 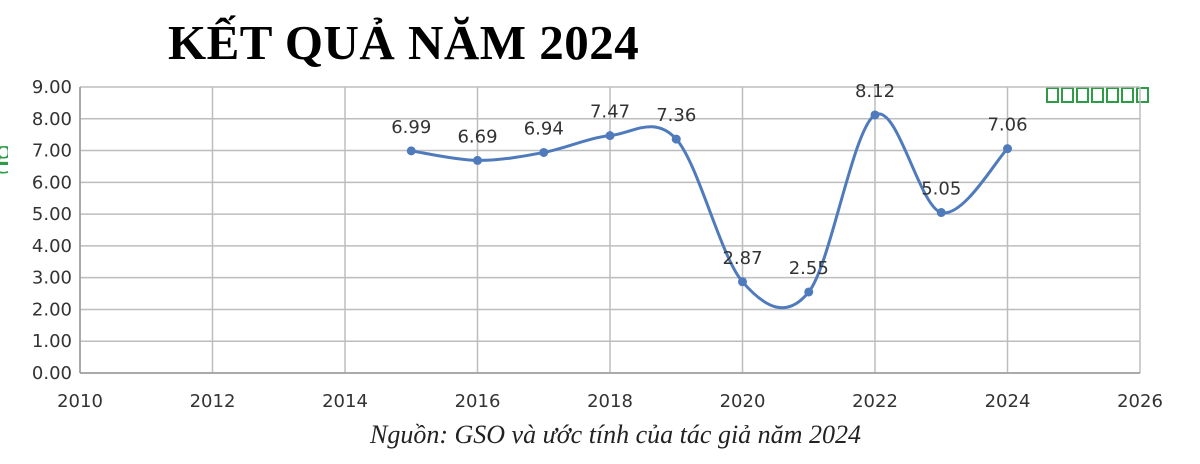 I want to click on chart-title: KẾT QUẢ NĂM 2024, so click(x=404, y=42).